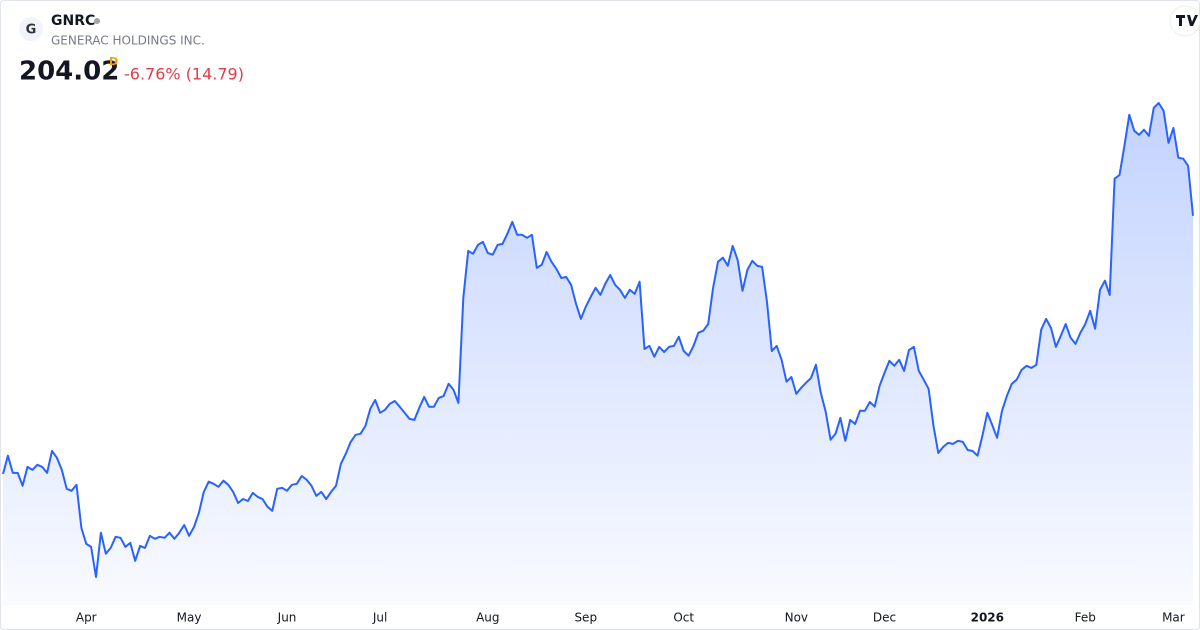 The height and width of the screenshot is (630, 1200). What do you see at coordinates (128, 41) in the screenshot?
I see `company-name: GENERAC HOLDINGS INC.` at bounding box center [128, 41].